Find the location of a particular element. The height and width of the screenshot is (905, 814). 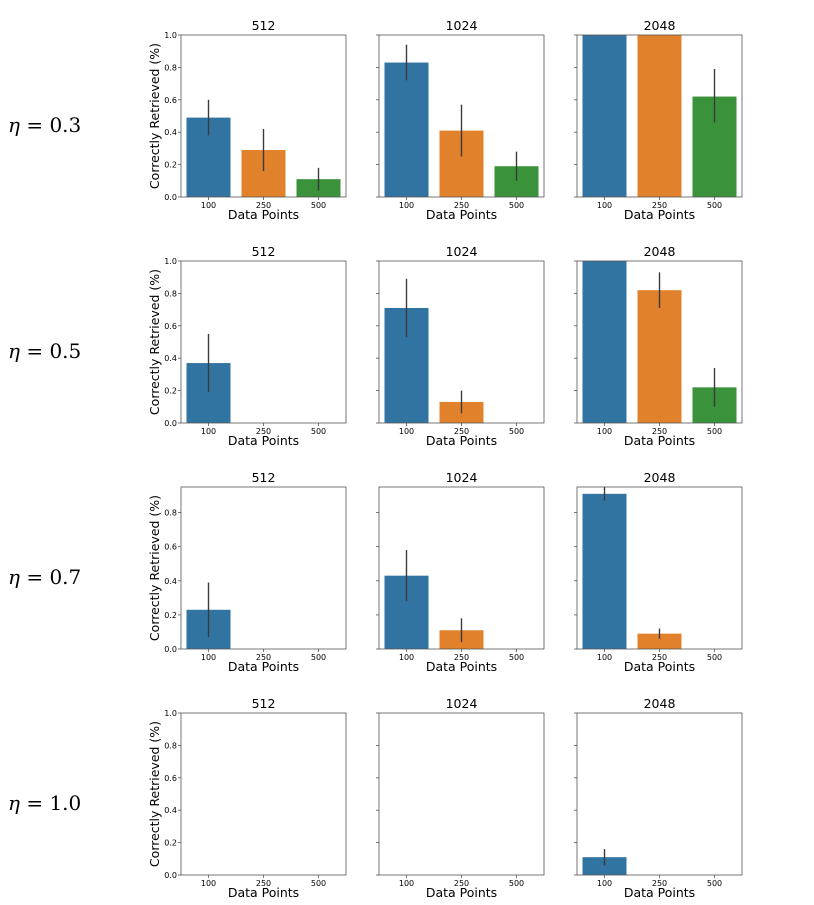

row-label-eta-0.5: η = 0.5 is located at coordinates (44, 351).